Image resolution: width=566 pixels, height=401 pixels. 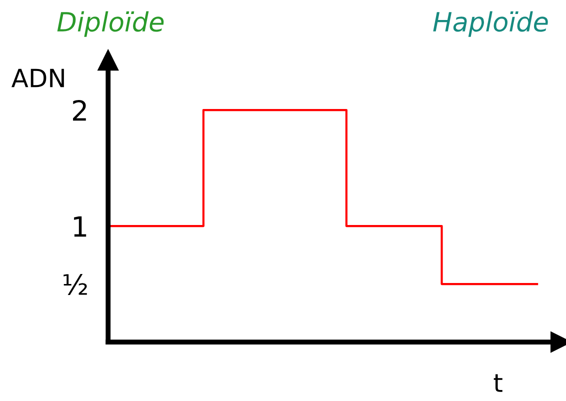 What do you see at coordinates (110, 24) in the screenshot?
I see `text: Diploïde` at bounding box center [110, 24].